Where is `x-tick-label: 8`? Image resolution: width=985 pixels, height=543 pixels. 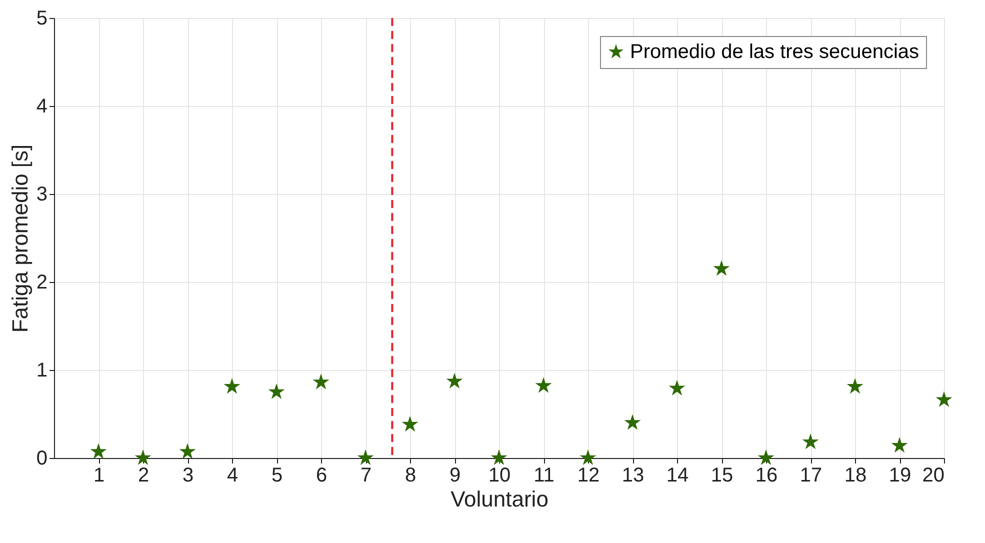 x-tick-label: 8 is located at coordinates (410, 475).